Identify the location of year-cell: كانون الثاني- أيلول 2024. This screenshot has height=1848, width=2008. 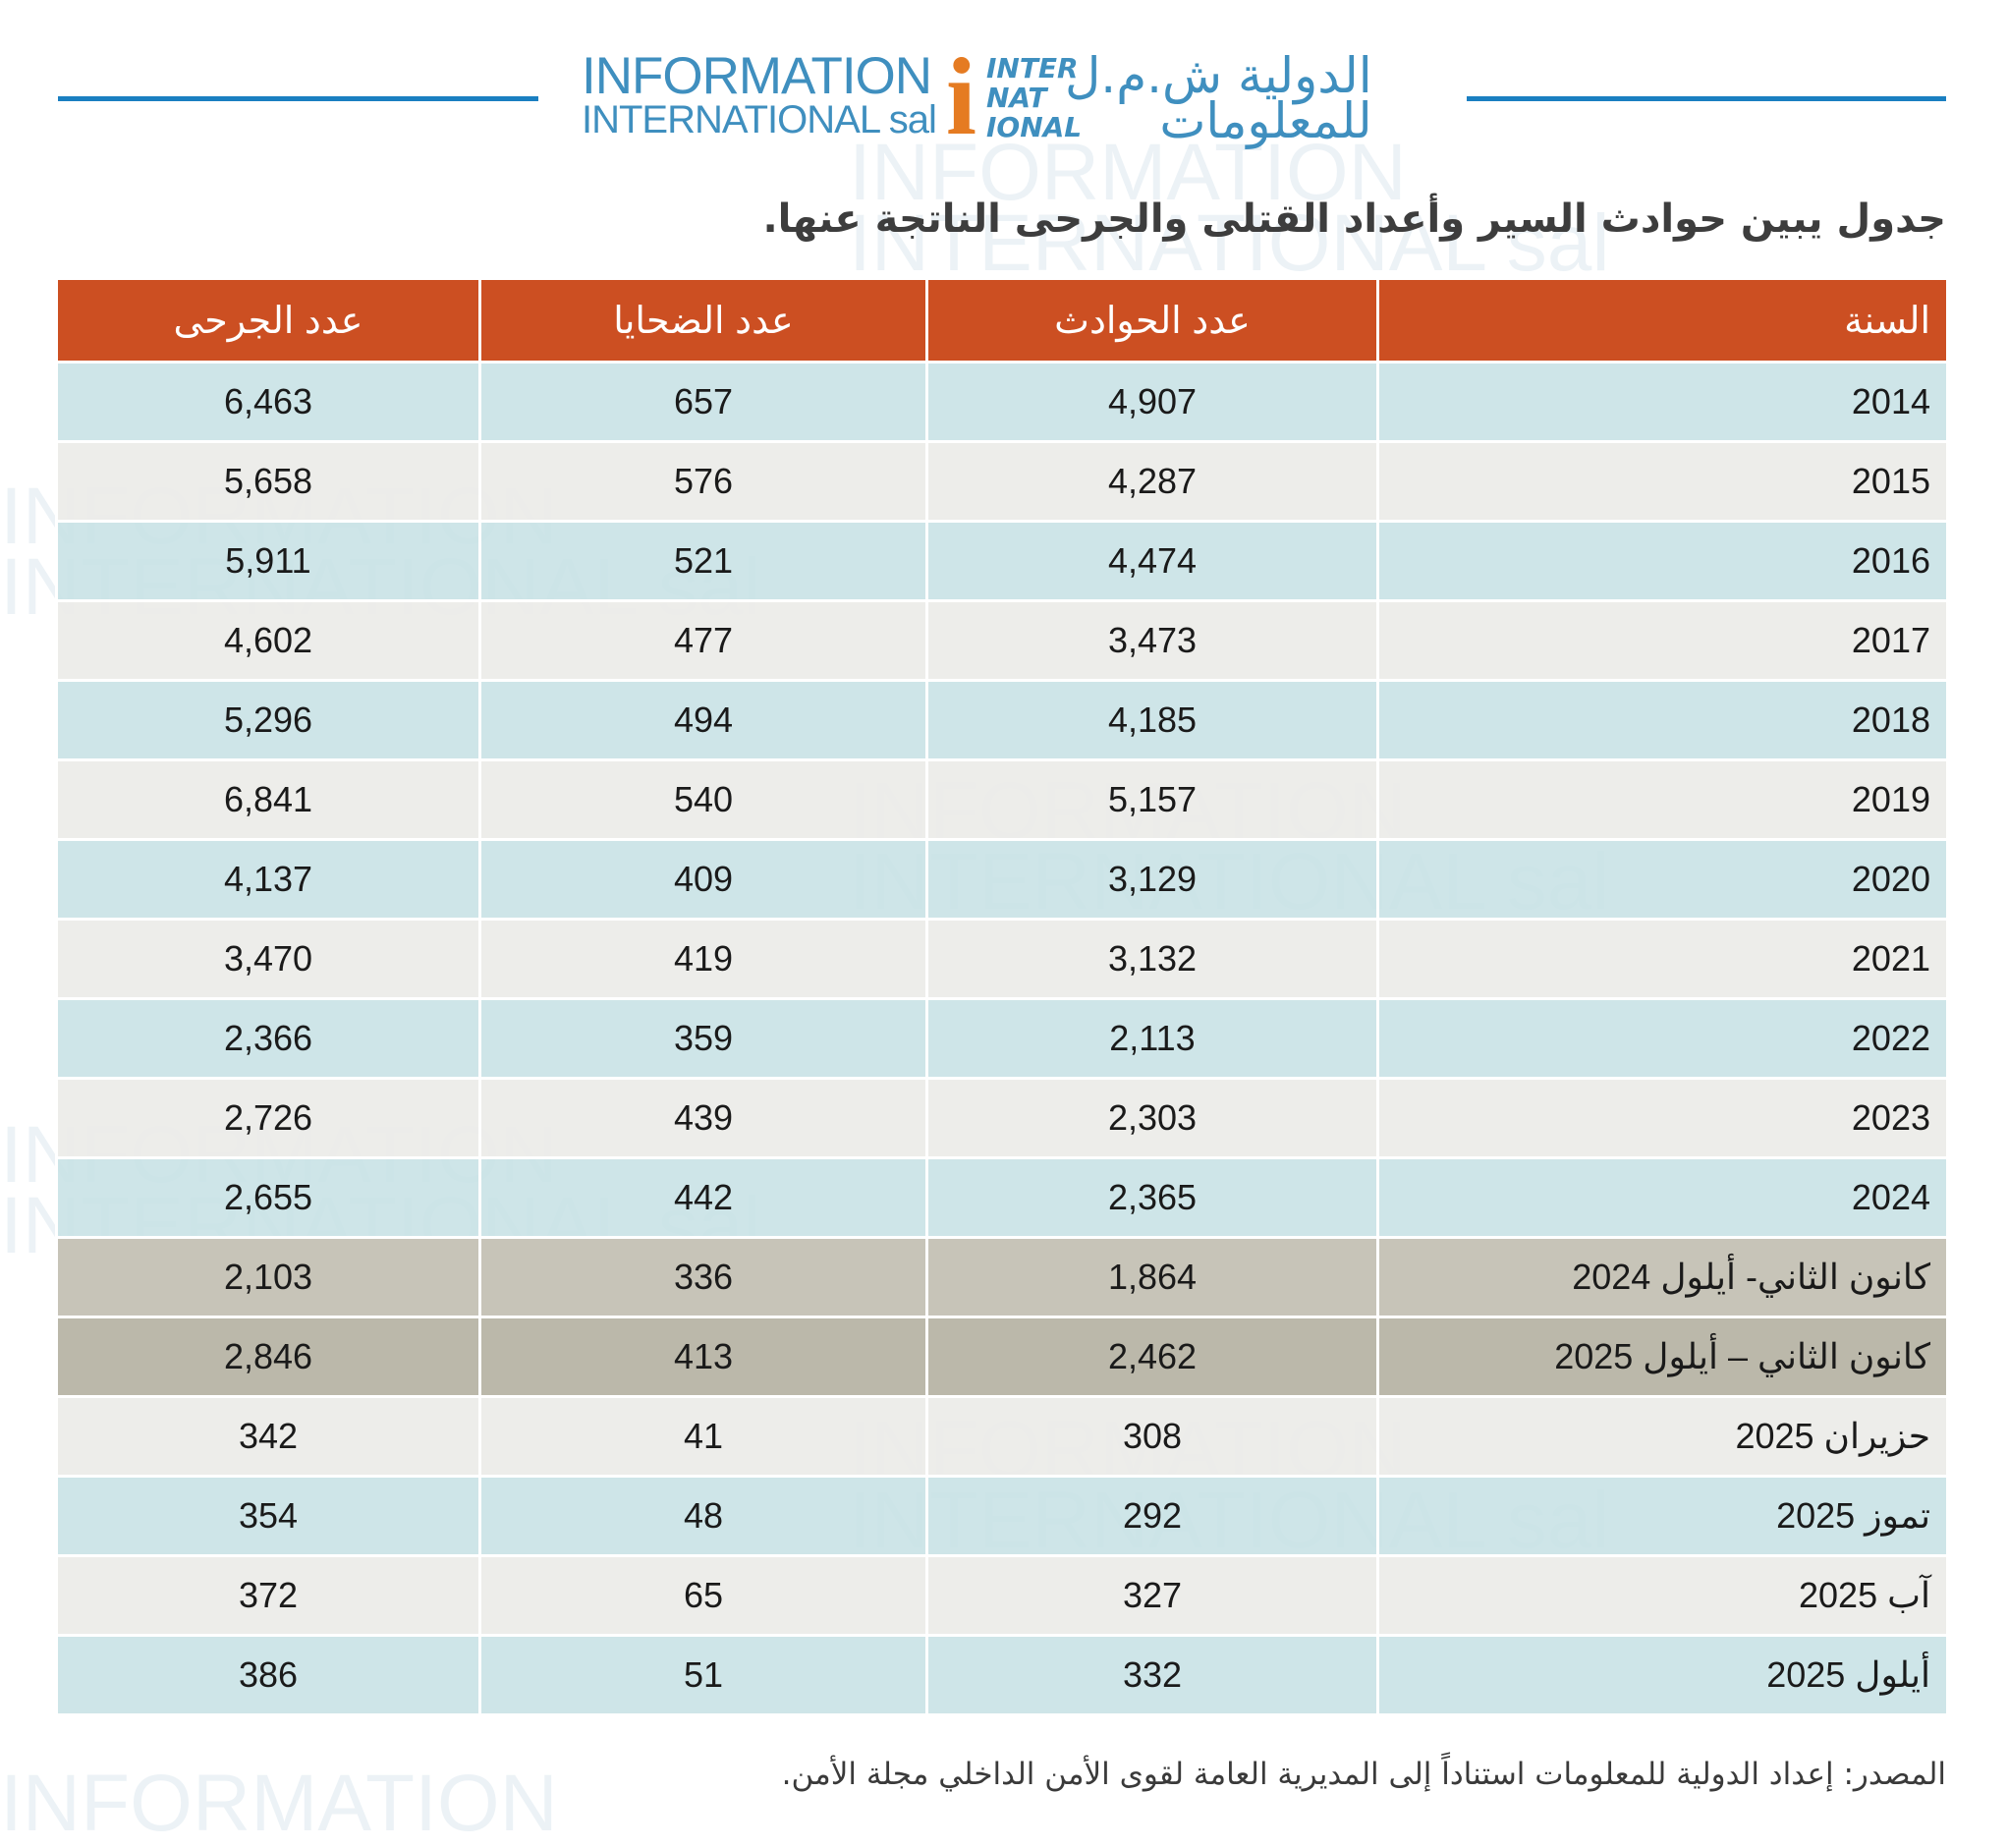
(1662, 1277).